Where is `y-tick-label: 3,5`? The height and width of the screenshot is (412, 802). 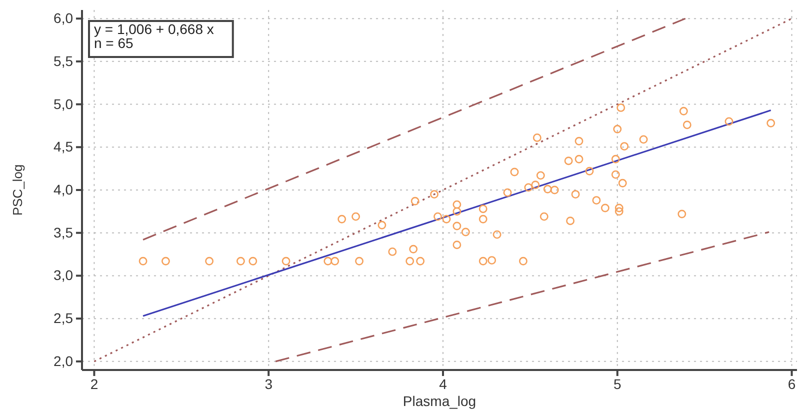
y-tick-label: 3,5 is located at coordinates (64, 232).